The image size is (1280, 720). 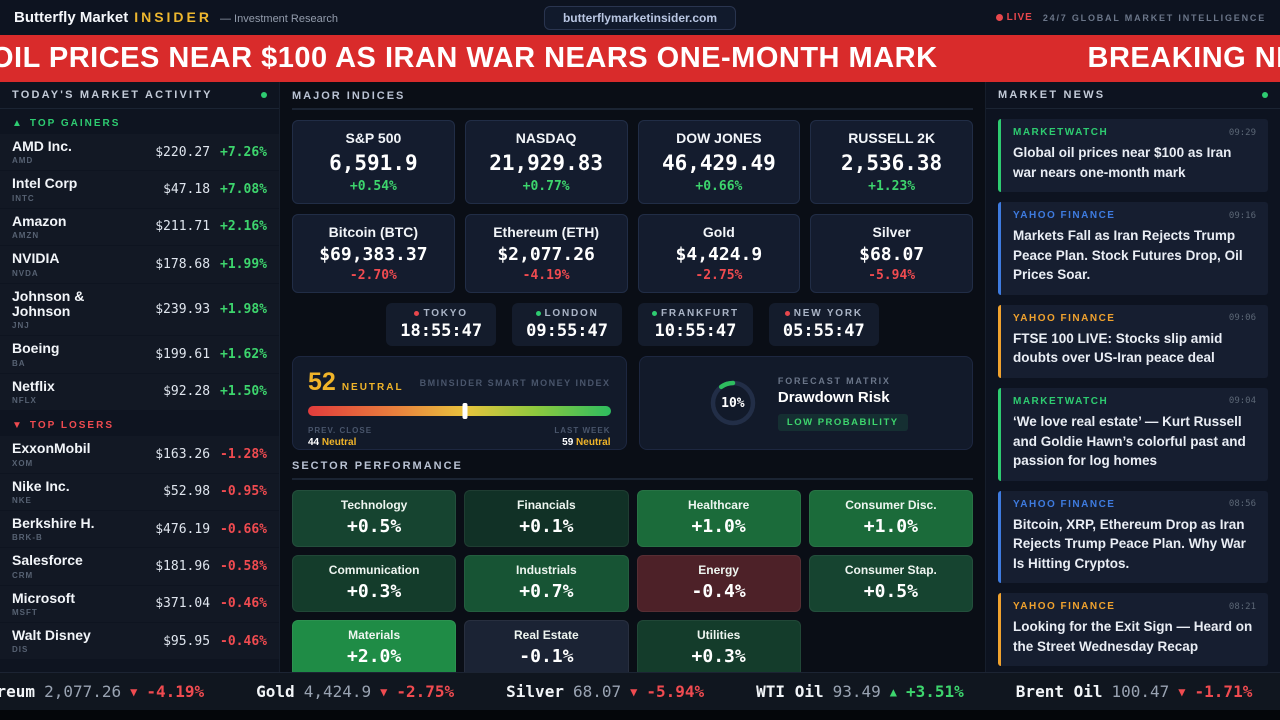 I want to click on stock-row-crm: Salesforce CRM $181.96 -0.58%, so click(x=139, y=566).